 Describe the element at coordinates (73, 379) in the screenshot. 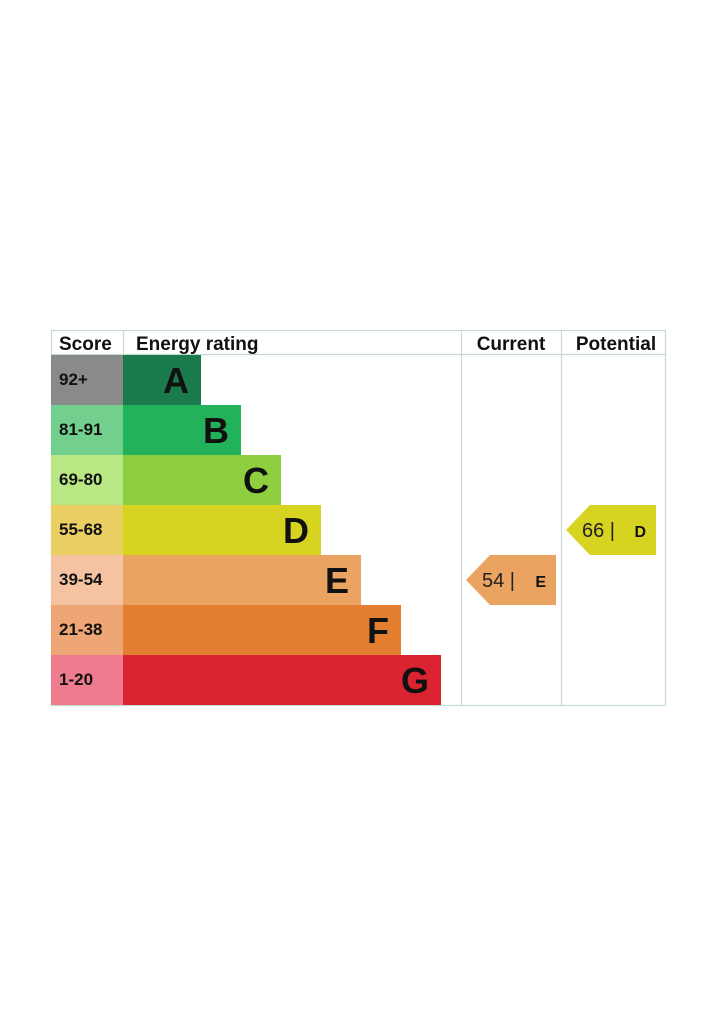

I see `score-range-a: 92+` at that location.